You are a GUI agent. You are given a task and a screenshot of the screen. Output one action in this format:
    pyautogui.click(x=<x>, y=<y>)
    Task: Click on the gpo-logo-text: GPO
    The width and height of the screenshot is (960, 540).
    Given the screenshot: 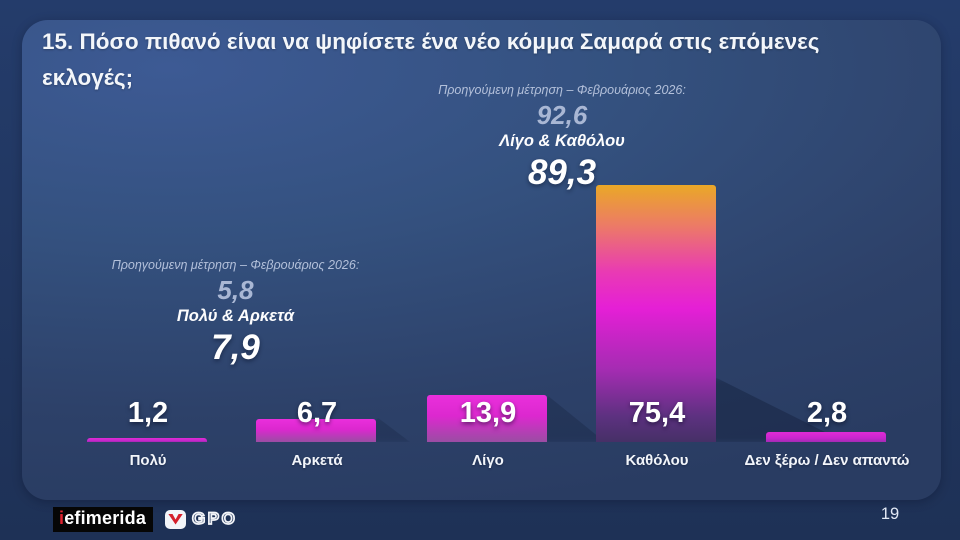 What is the action you would take?
    pyautogui.click(x=214, y=518)
    